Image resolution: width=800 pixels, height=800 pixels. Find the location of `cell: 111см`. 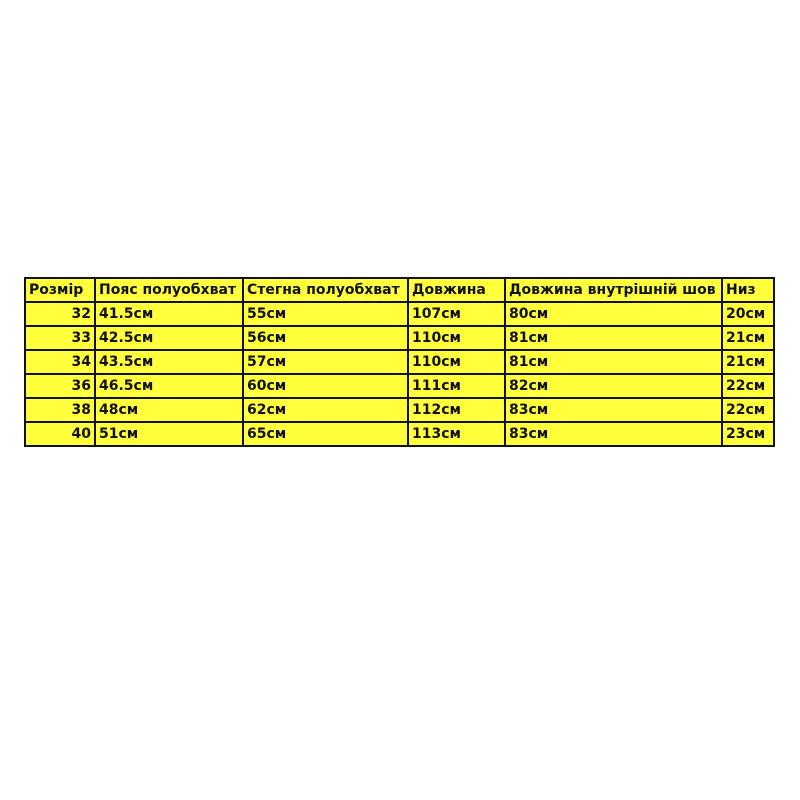

cell: 111см is located at coordinates (456, 386).